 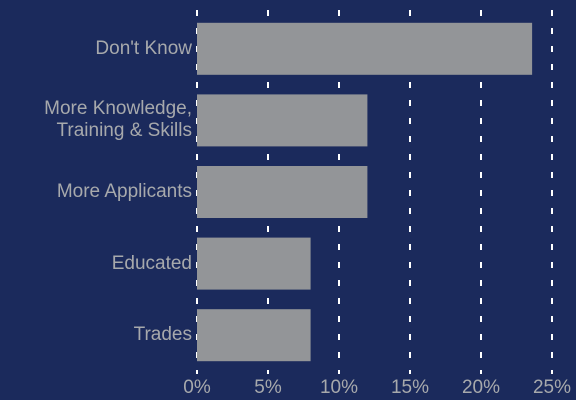 I want to click on y-tick-label: Trades, so click(x=162, y=335).